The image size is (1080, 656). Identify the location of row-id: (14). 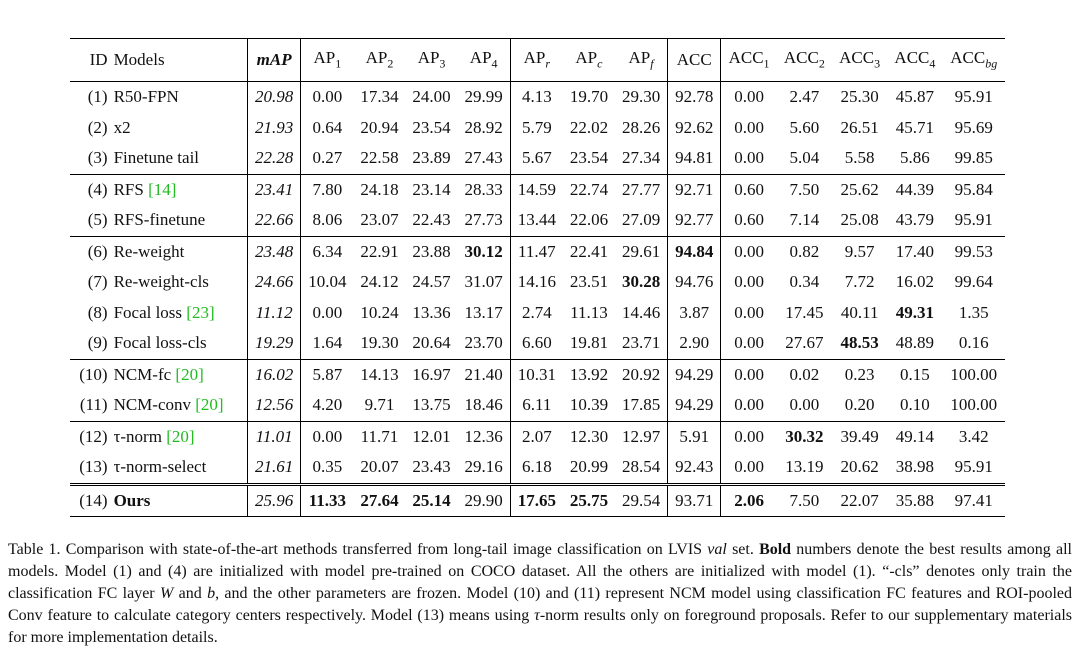
(93, 500).